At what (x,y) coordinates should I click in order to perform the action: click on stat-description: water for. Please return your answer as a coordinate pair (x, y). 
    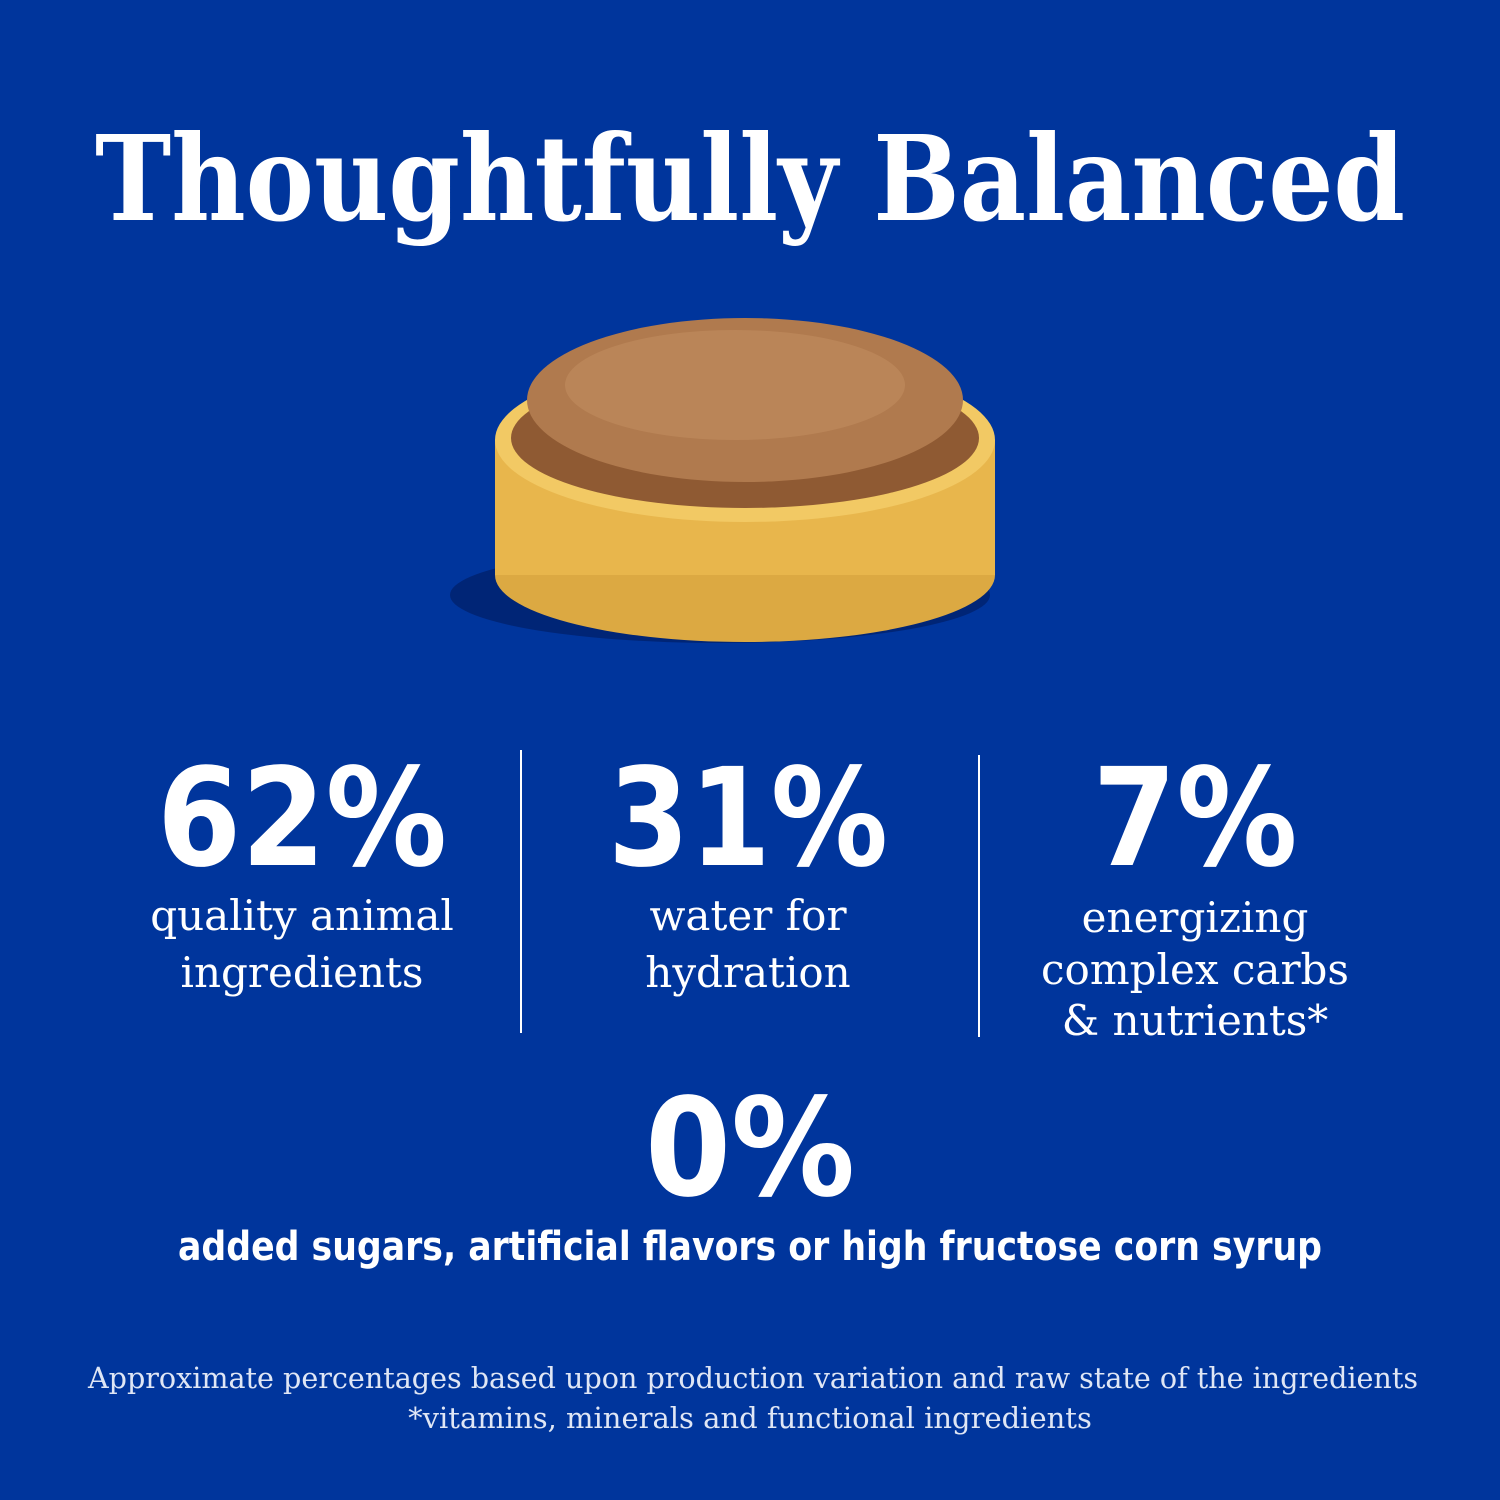
    Looking at the image, I should click on (748, 915).